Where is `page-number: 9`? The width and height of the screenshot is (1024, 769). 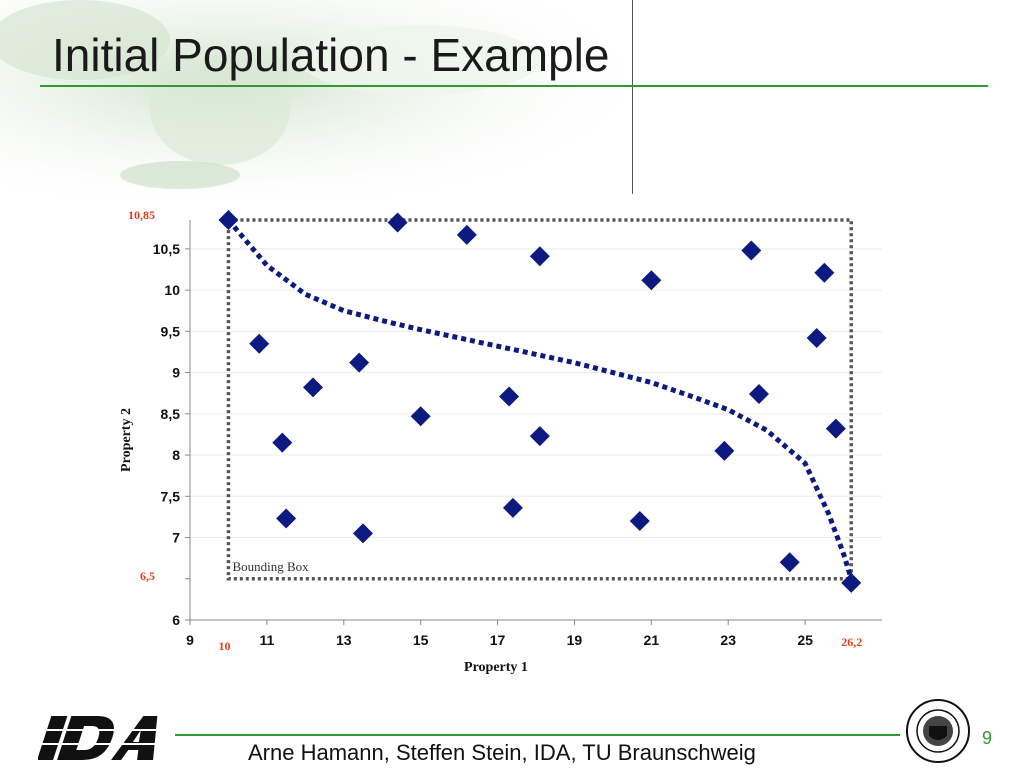
page-number: 9 is located at coordinates (987, 738).